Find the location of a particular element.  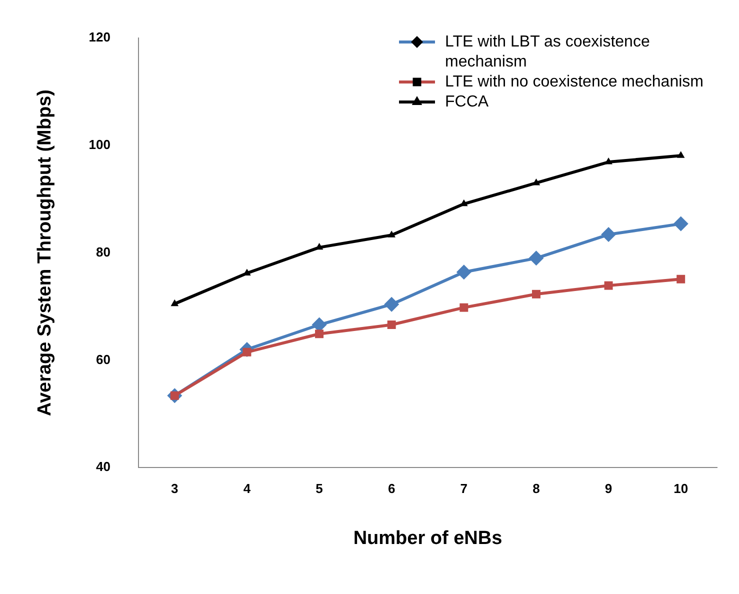

x-tick-label: 7 is located at coordinates (464, 488).